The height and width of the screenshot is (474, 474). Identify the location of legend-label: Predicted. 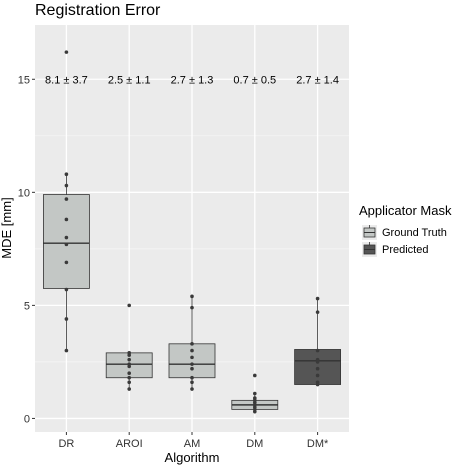
(405, 250).